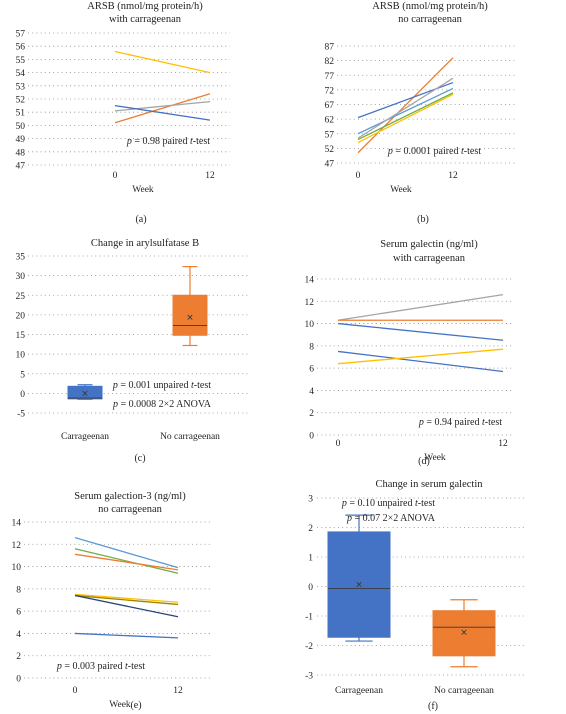  I want to click on panel-label: (f), so click(433, 706).